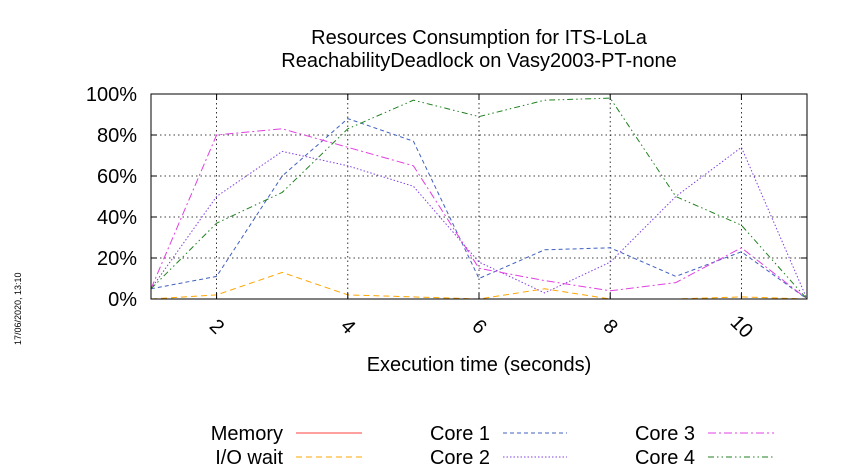  Describe the element at coordinates (478, 61) in the screenshot. I see `chart-title-line-2: ReachabilityDeadlock on Vasy2003-PT-none` at that location.